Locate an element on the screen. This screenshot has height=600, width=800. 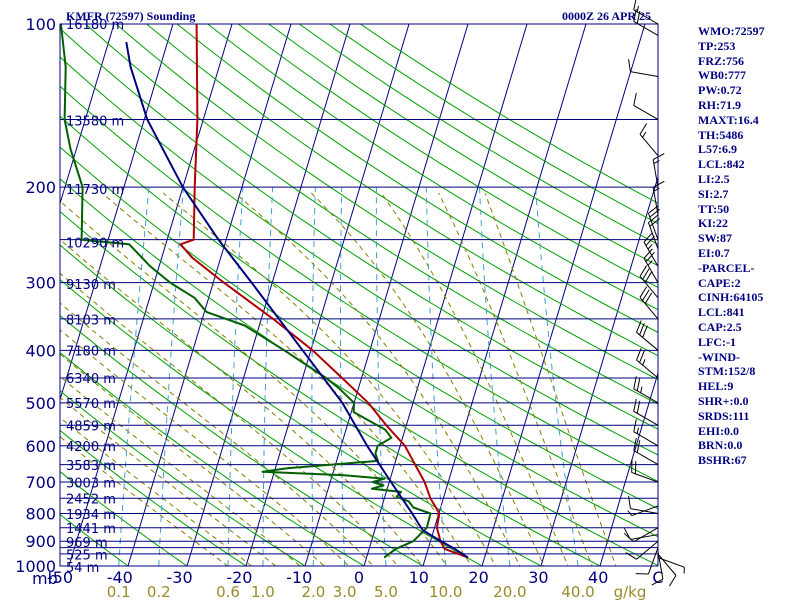
temperature-tick-label: 40 is located at coordinates (598, 577).